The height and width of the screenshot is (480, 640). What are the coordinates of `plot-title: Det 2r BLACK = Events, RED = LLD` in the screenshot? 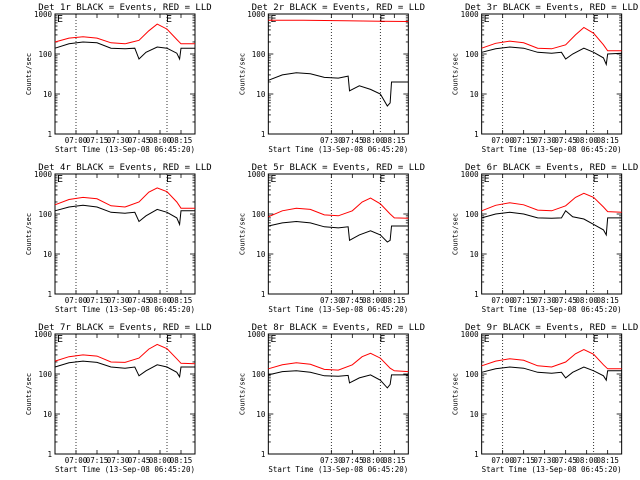 It's located at (338, 8).